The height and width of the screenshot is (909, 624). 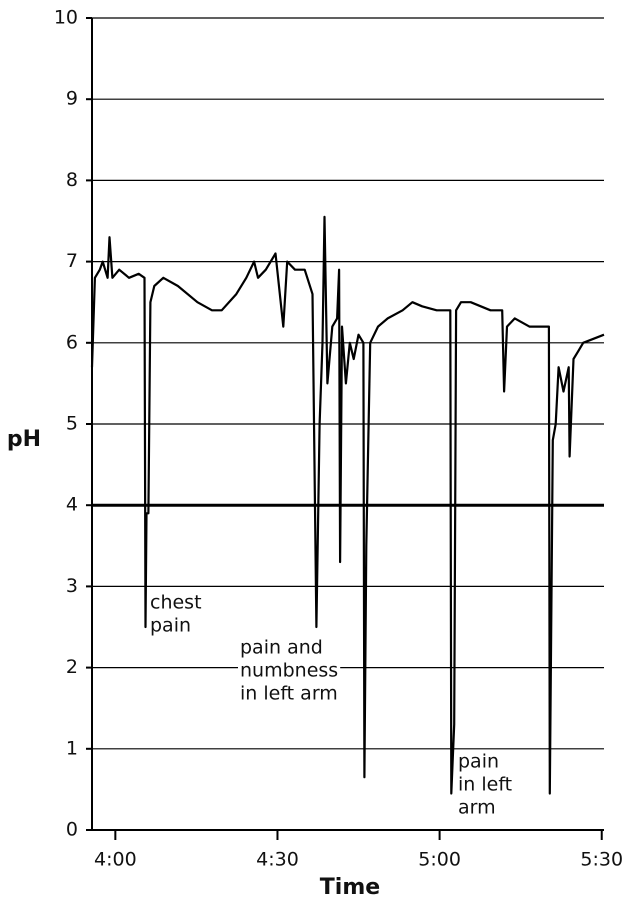 I want to click on y-tick-label: 6, so click(x=72, y=342).